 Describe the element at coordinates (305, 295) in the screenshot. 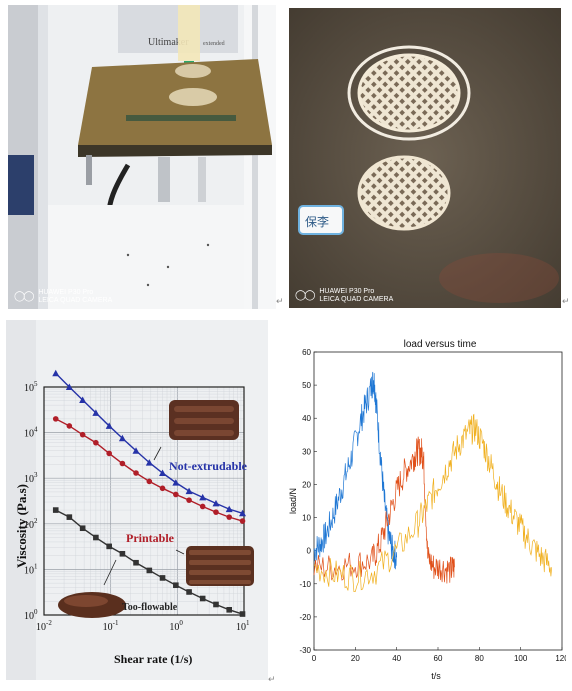

I see `camera-logo-icon-2: ◯◯` at that location.